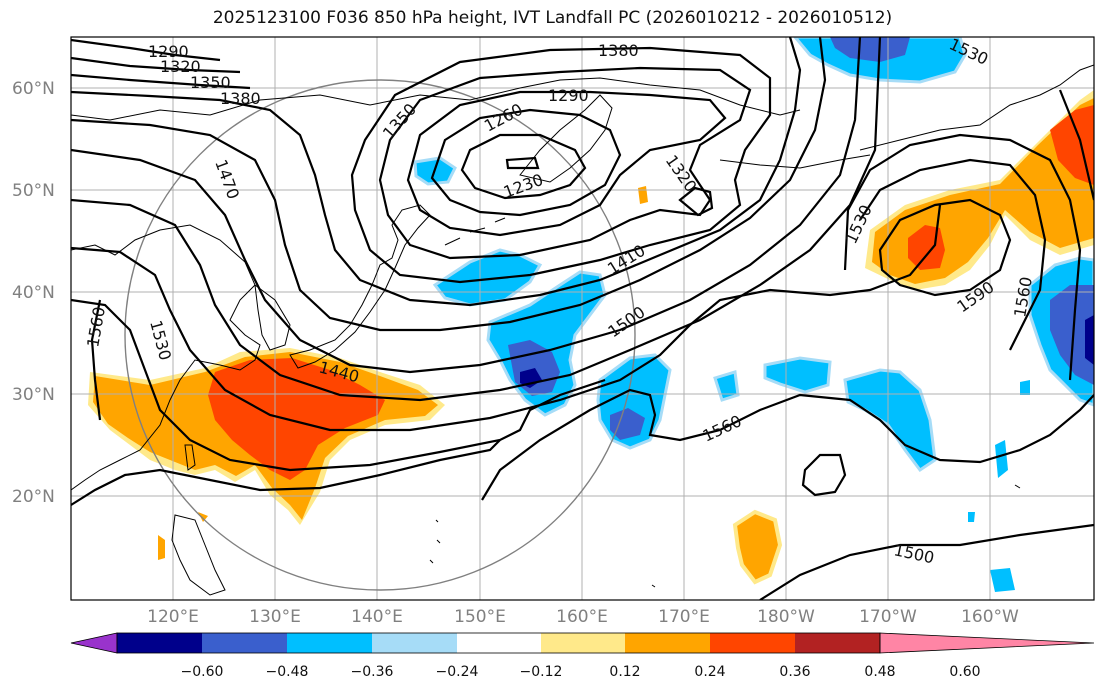 The height and width of the screenshot is (692, 1105). What do you see at coordinates (990, 617) in the screenshot?
I see `lon-label: 160°W` at bounding box center [990, 617].